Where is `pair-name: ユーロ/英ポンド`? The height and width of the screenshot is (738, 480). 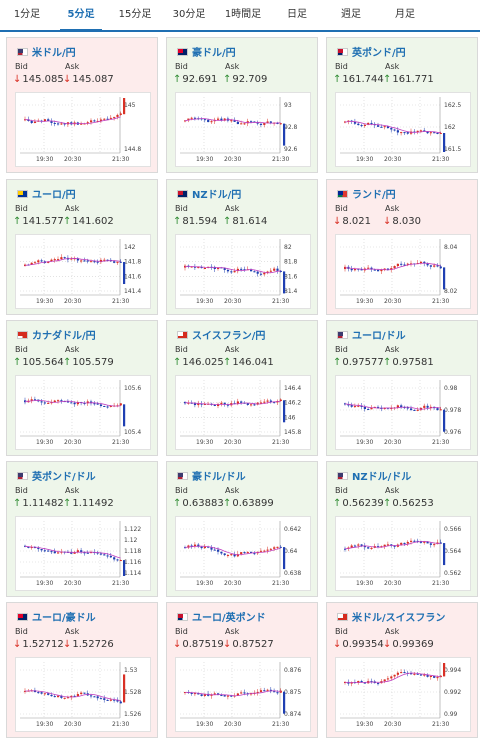 pair-name: ユーロ/英ポンド is located at coordinates (229, 618).